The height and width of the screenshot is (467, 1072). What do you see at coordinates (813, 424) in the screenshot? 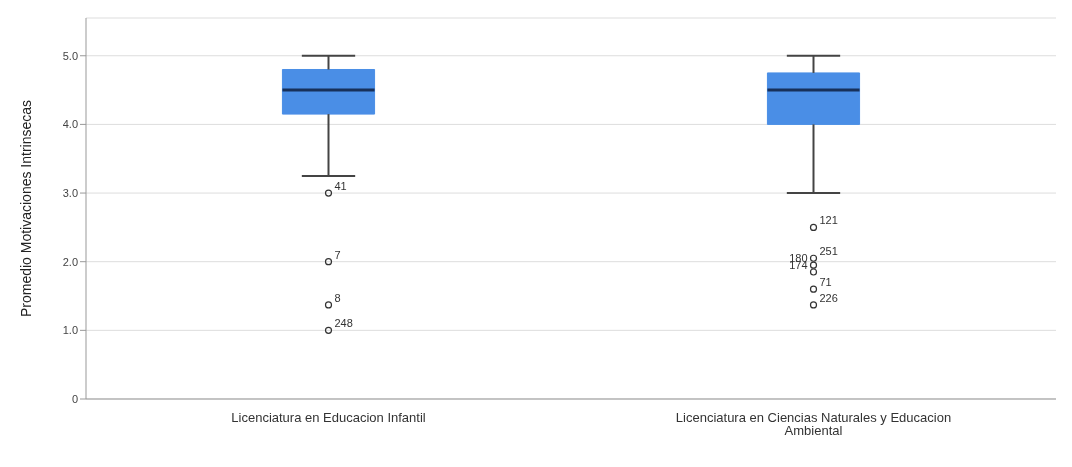
I see `x-tick-label: Licenciatura en Ciencias Naturales y Educacion Ambiental` at bounding box center [813, 424].